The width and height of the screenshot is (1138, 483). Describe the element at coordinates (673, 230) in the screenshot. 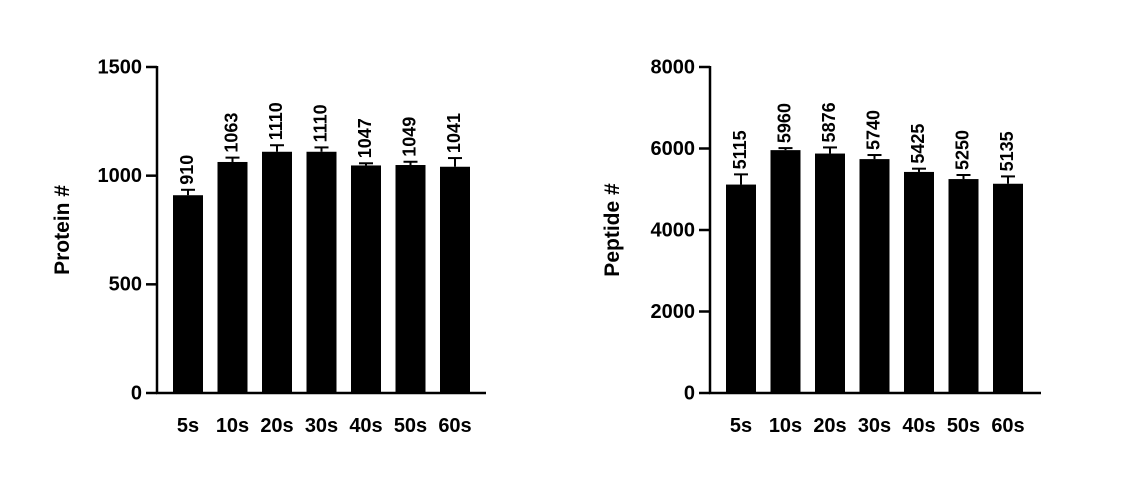

I see `y-tick-label: 4000` at that location.